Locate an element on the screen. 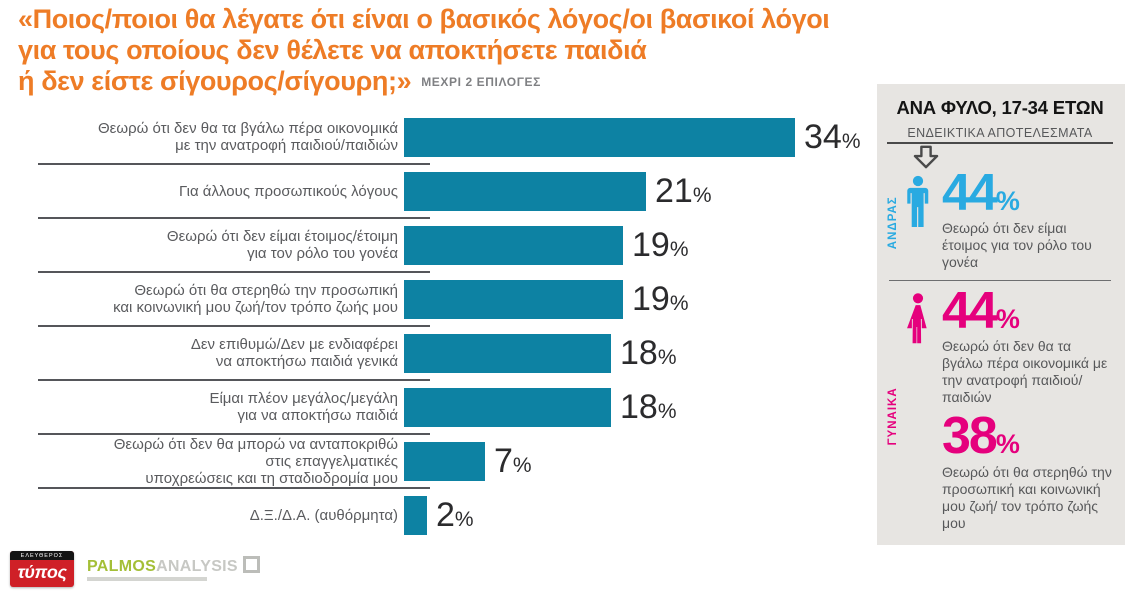 The image size is (1132, 601). bar-value: 34% is located at coordinates (832, 137).